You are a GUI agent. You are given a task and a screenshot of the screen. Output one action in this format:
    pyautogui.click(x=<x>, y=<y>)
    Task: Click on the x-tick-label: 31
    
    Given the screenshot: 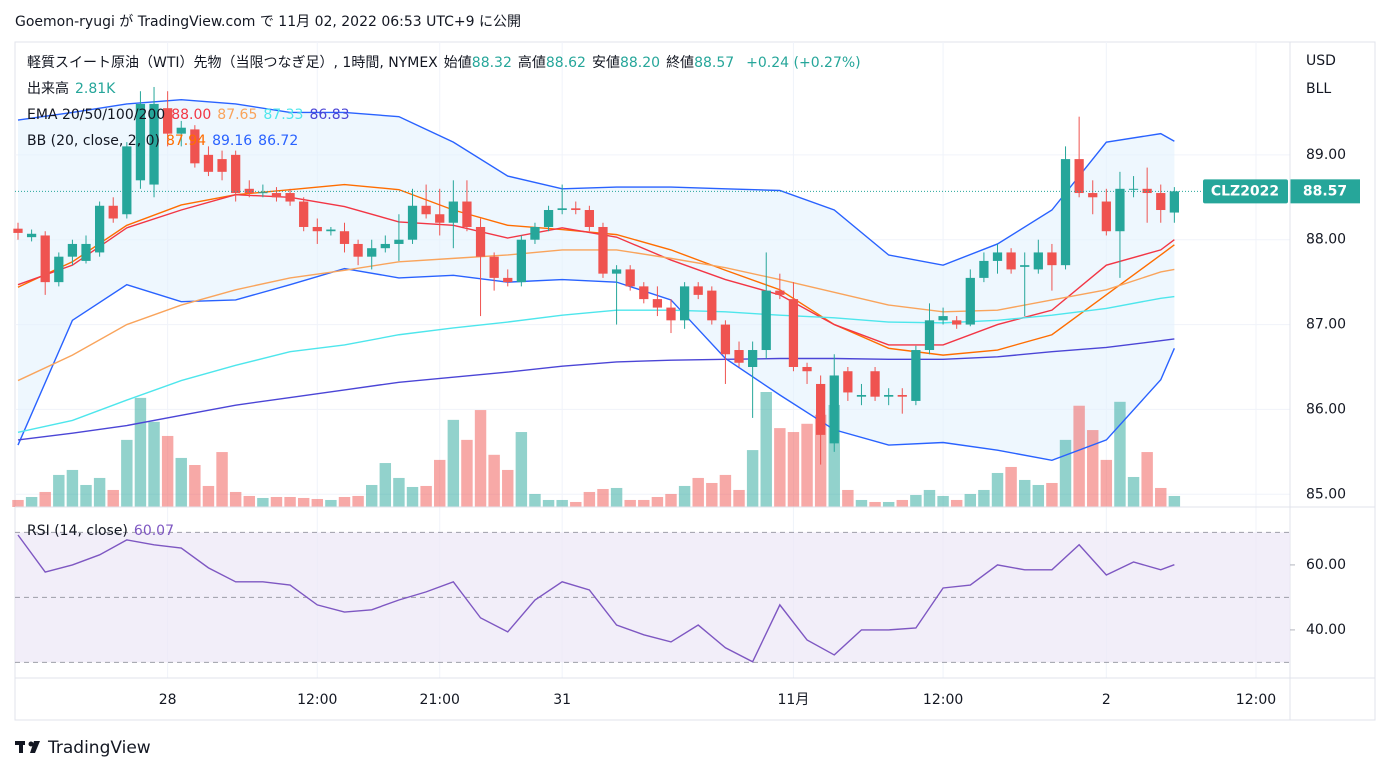 What is the action you would take?
    pyautogui.click(x=562, y=700)
    